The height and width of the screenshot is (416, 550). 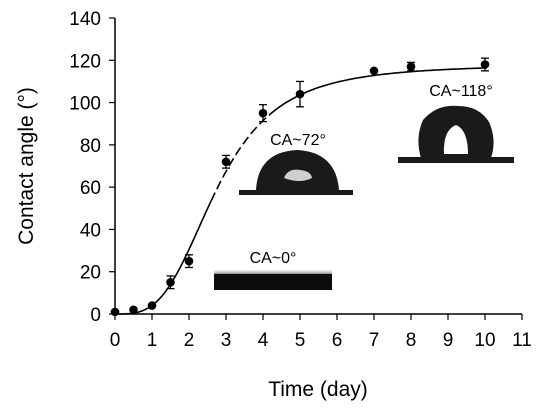 I want to click on droplet-image-ca0-label: CA~0°, so click(x=273, y=258).